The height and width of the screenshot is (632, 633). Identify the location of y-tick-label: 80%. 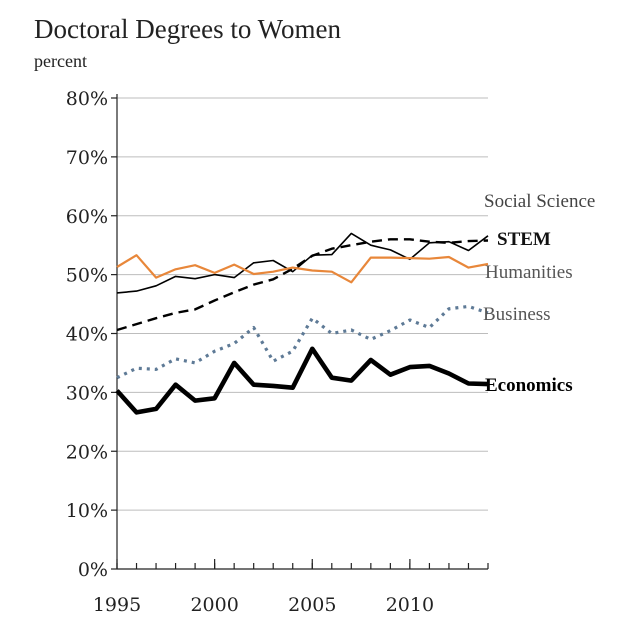
(87, 99).